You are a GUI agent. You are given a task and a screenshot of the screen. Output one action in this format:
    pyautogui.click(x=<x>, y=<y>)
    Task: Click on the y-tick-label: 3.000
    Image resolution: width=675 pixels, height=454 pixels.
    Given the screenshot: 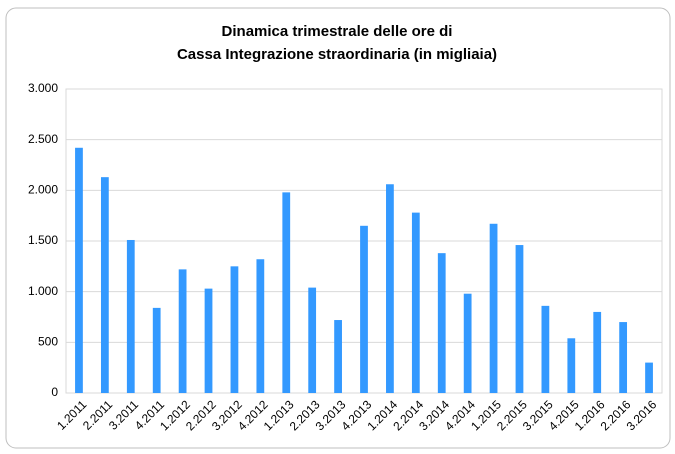 What is the action you would take?
    pyautogui.click(x=43, y=88)
    